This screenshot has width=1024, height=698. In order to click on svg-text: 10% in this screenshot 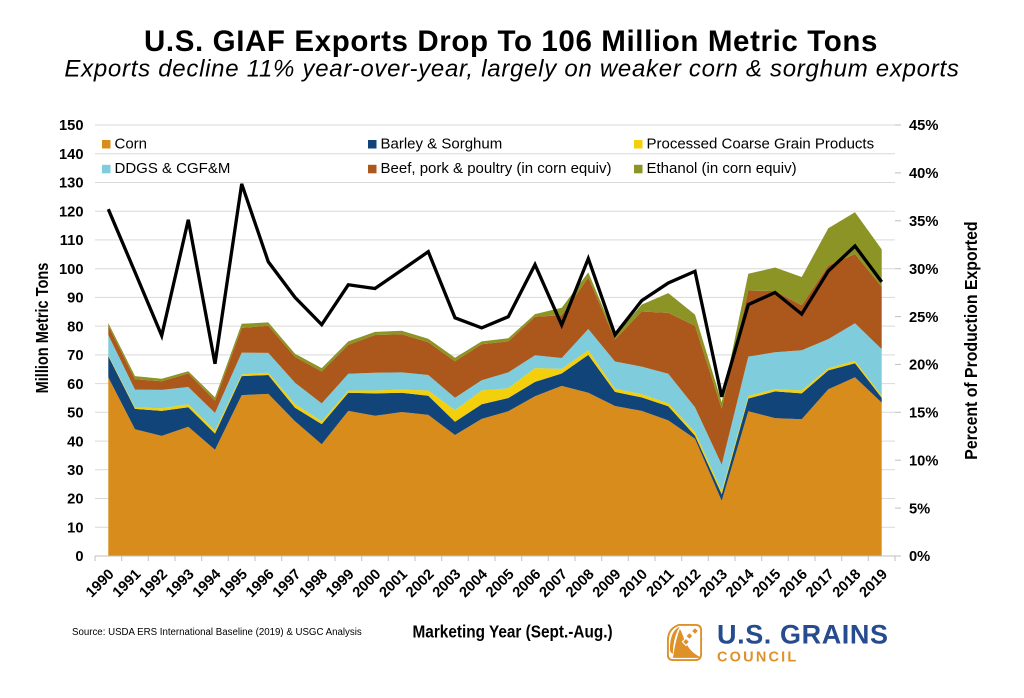, I will do `click(923, 461)`.